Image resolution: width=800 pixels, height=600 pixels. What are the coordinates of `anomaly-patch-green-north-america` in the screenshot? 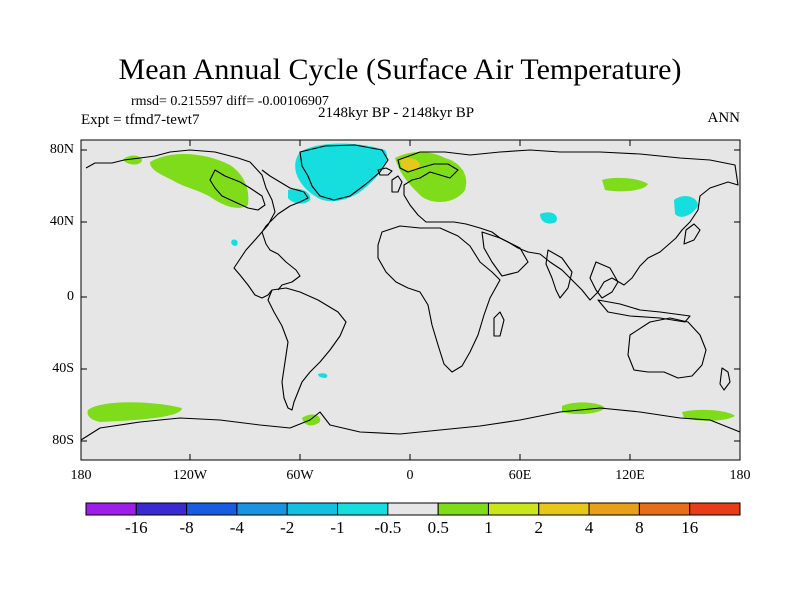 It's located at (199, 181).